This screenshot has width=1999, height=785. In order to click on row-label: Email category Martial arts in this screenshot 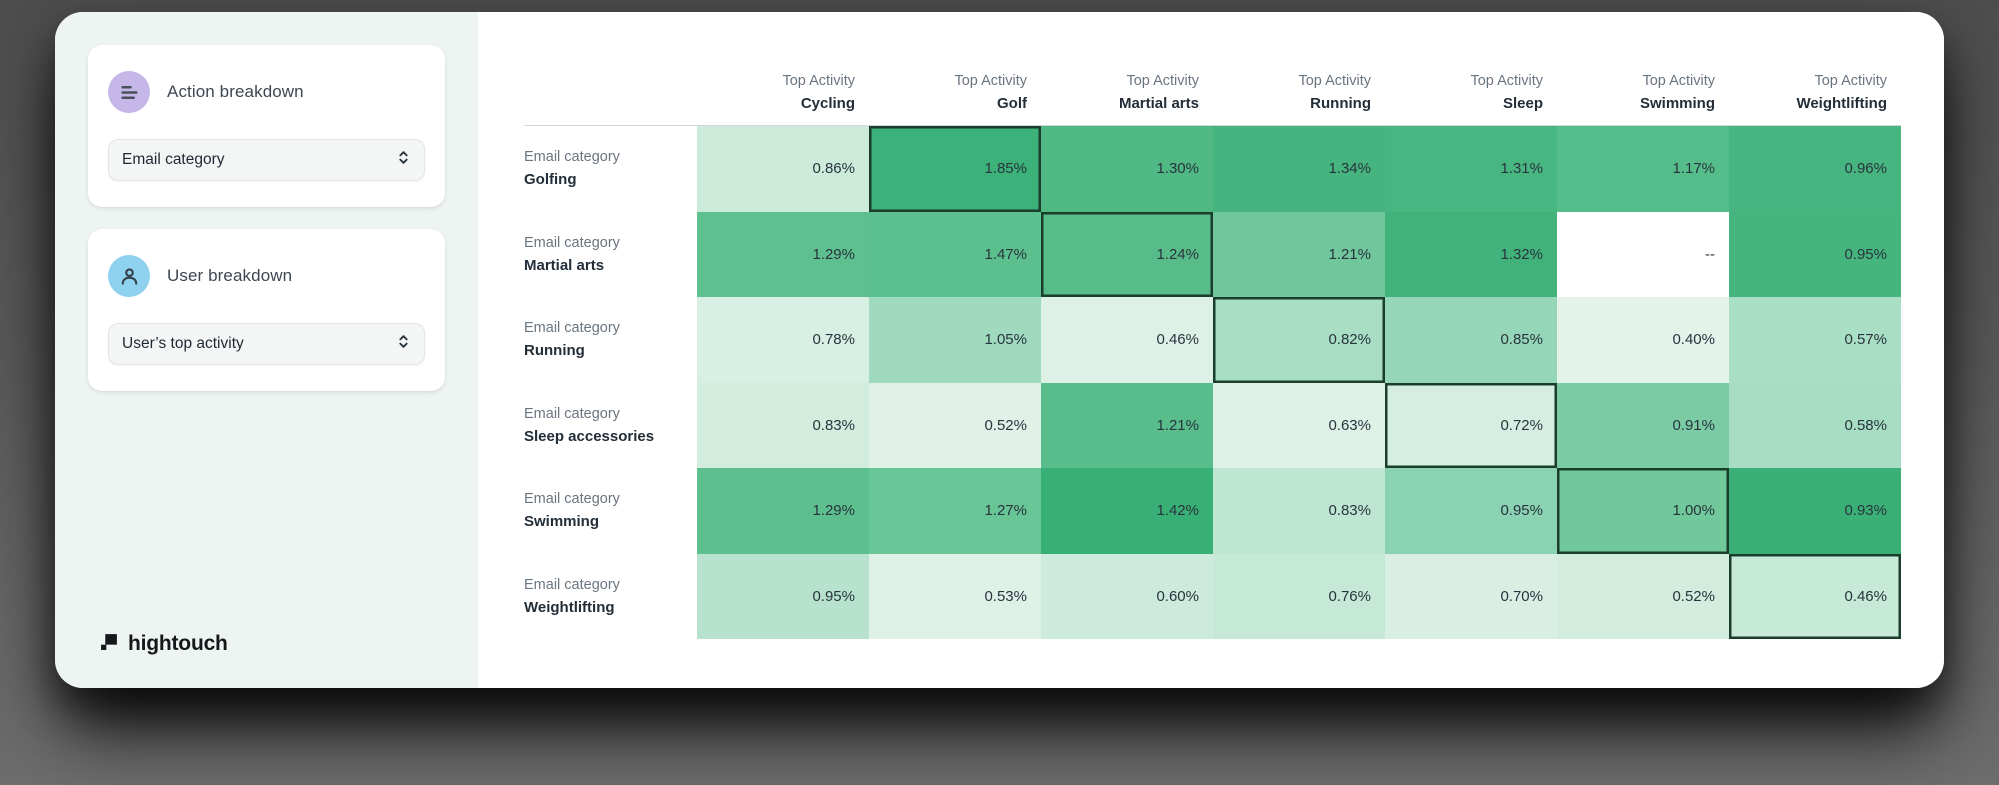, I will do `click(610, 254)`.